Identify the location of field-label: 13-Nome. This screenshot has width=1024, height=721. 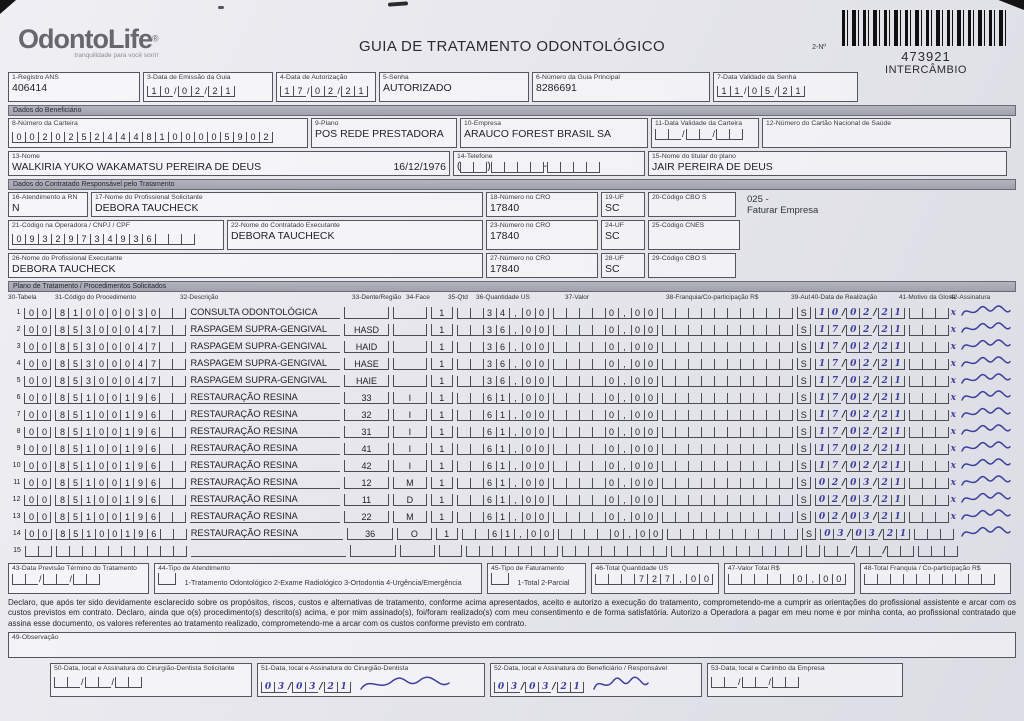
(26, 156).